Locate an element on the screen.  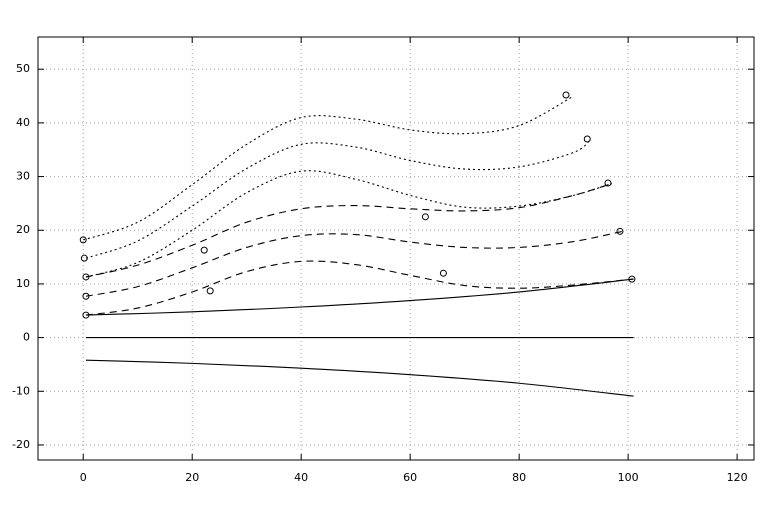
x-tick-label: 40 is located at coordinates (301, 477).